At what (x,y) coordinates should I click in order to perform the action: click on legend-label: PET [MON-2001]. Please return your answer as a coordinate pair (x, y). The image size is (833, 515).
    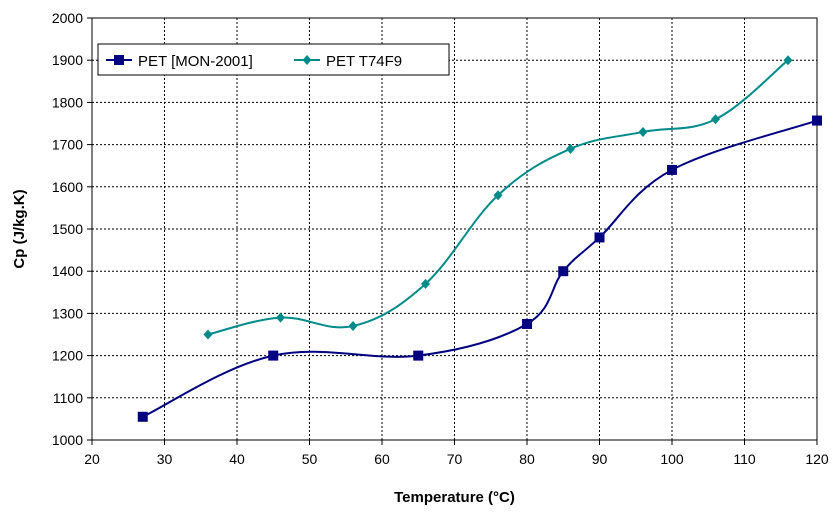
    Looking at the image, I should click on (195, 61).